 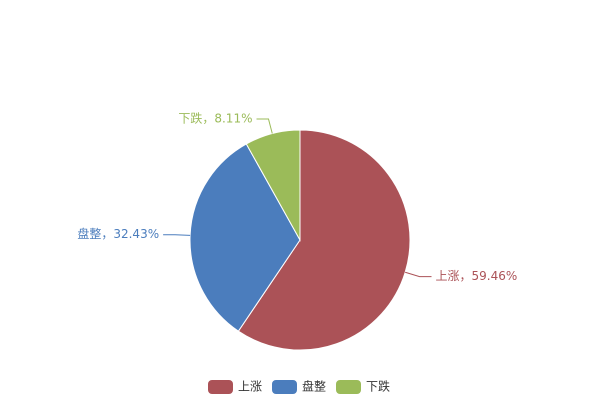 I want to click on legend-label: 下跌, so click(x=378, y=386).